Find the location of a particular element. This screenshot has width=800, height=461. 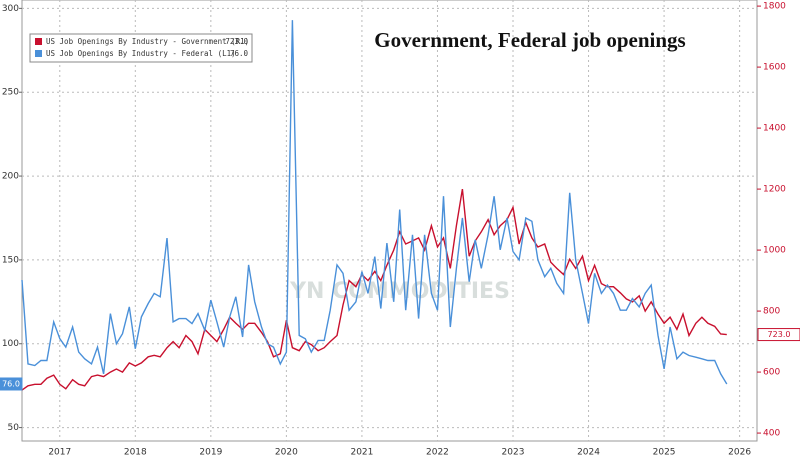

y-tick-label: 100 is located at coordinates (10, 344).